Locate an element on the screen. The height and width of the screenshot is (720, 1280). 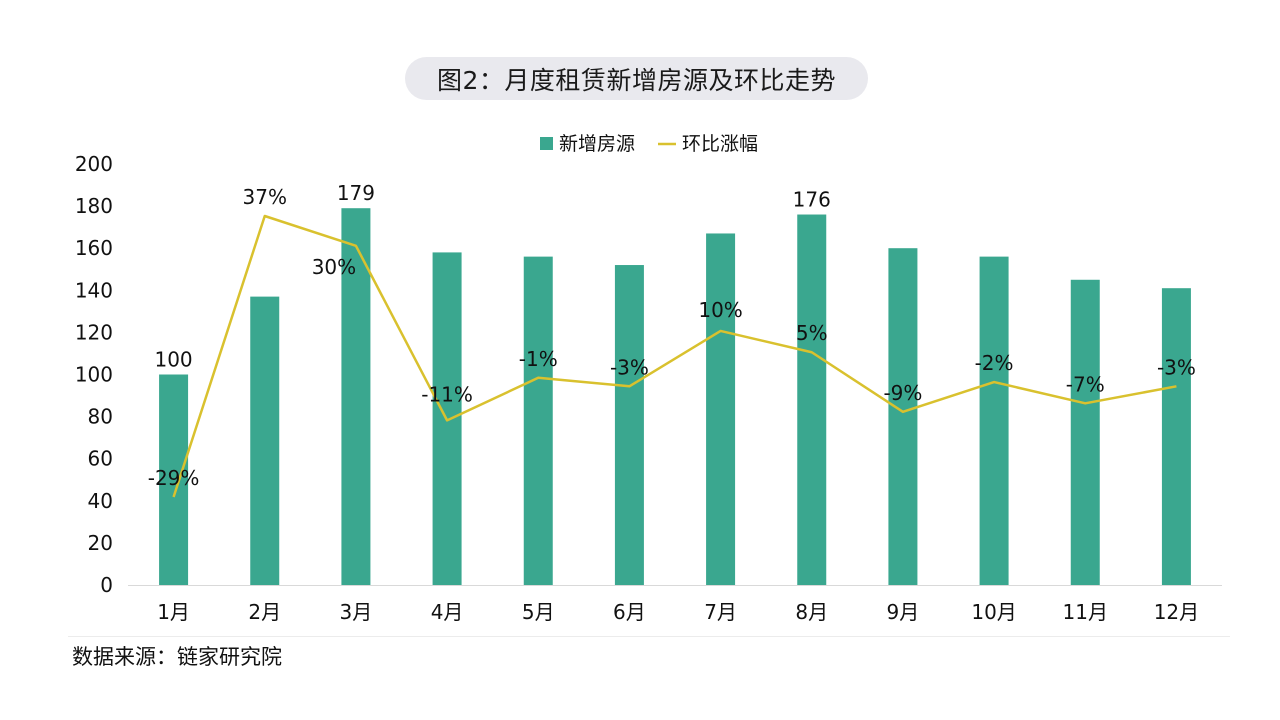
source-divider is located at coordinates (649, 636).